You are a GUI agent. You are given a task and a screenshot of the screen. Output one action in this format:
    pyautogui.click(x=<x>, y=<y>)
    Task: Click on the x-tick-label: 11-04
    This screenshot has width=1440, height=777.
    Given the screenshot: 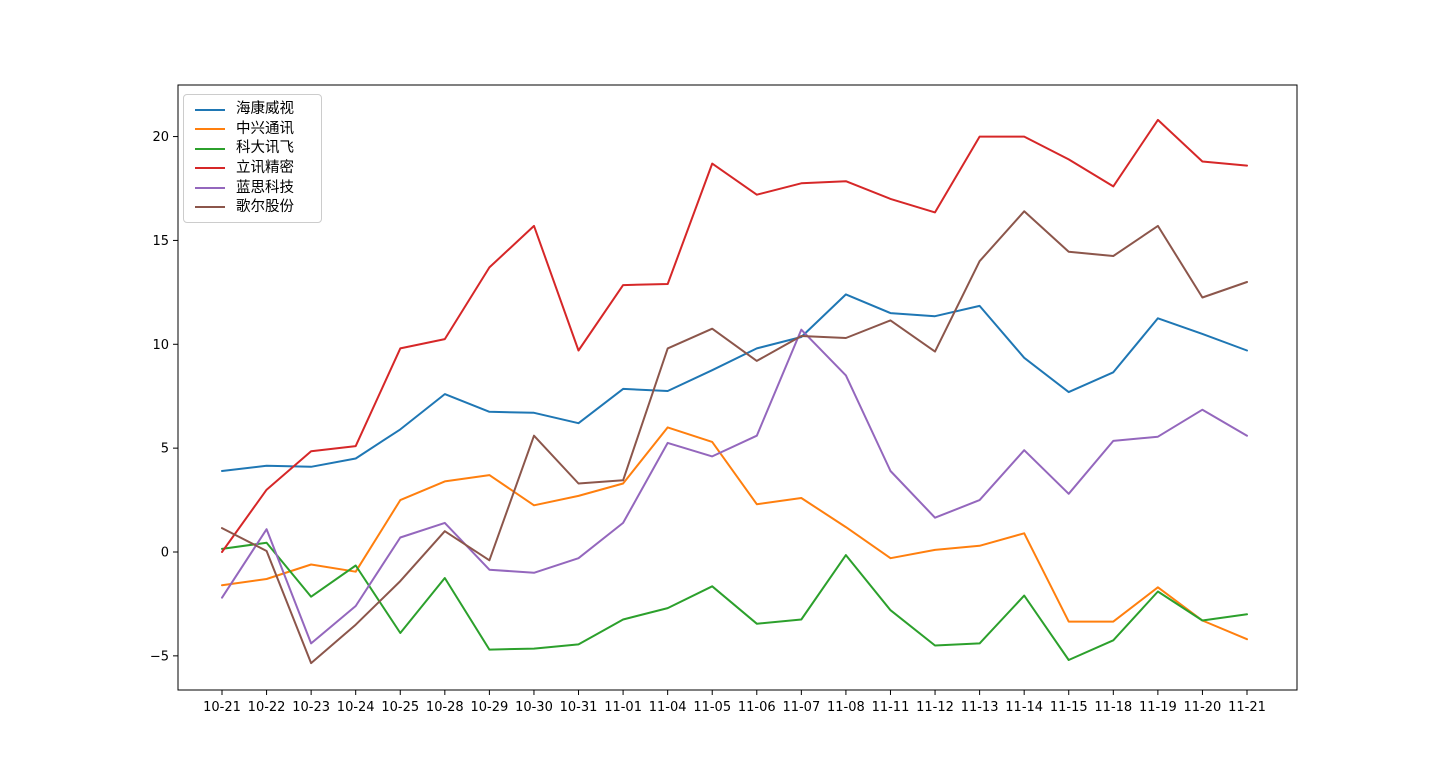 What is the action you would take?
    pyautogui.click(x=668, y=707)
    